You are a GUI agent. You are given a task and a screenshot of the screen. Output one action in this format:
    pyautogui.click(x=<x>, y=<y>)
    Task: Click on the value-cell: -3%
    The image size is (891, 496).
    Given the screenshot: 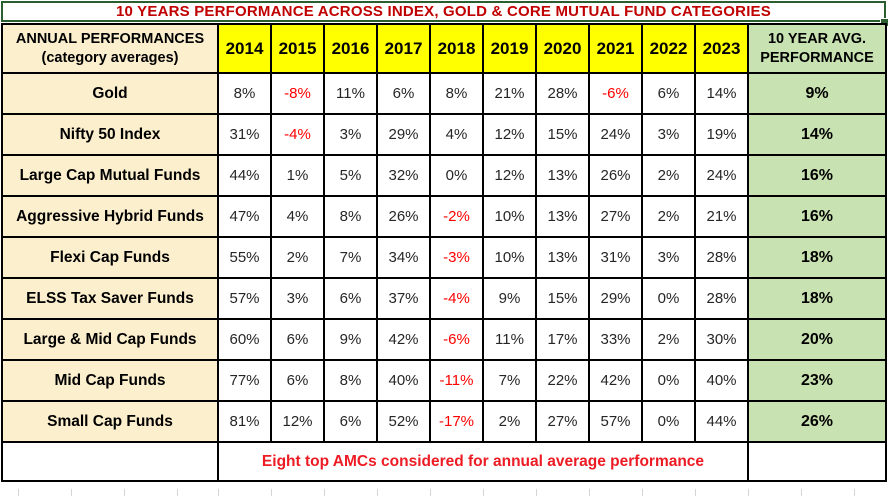 What is the action you would take?
    pyautogui.click(x=456, y=257)
    